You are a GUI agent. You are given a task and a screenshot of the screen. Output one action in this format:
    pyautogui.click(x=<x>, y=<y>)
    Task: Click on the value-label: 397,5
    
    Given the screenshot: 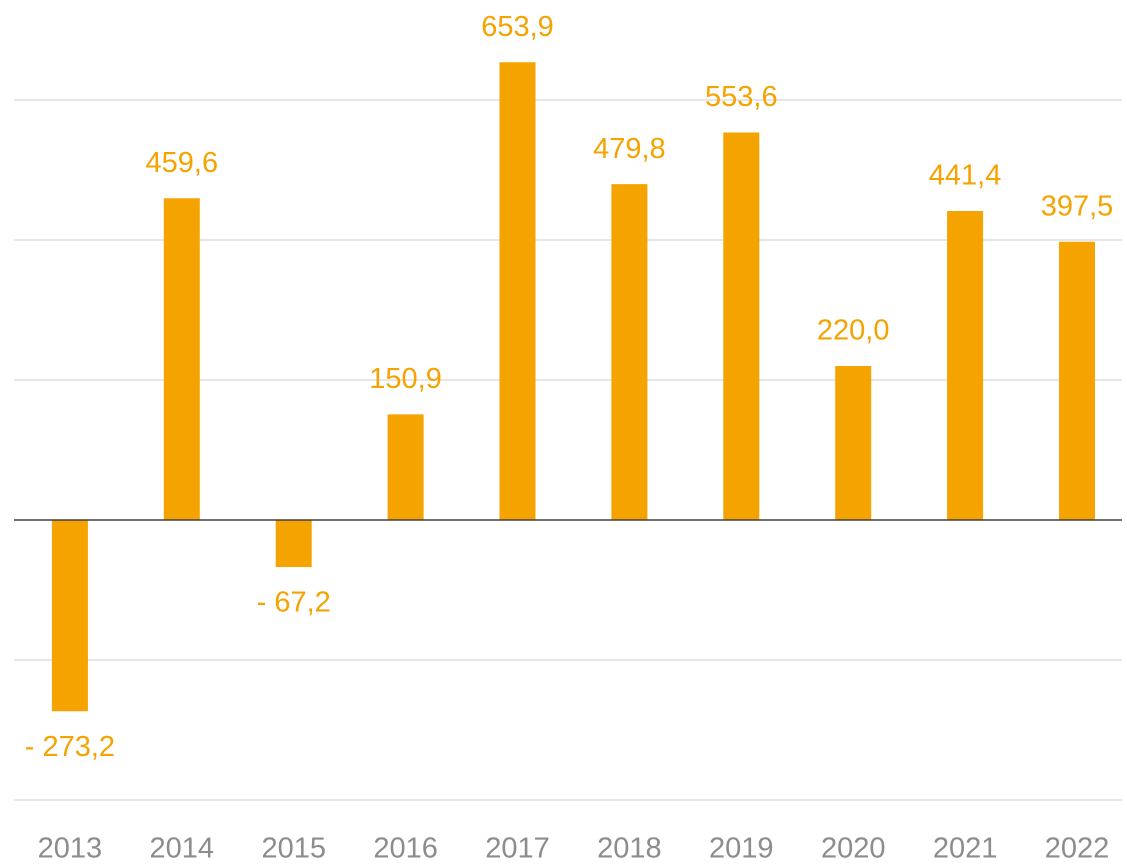 What is the action you would take?
    pyautogui.click(x=1077, y=206)
    